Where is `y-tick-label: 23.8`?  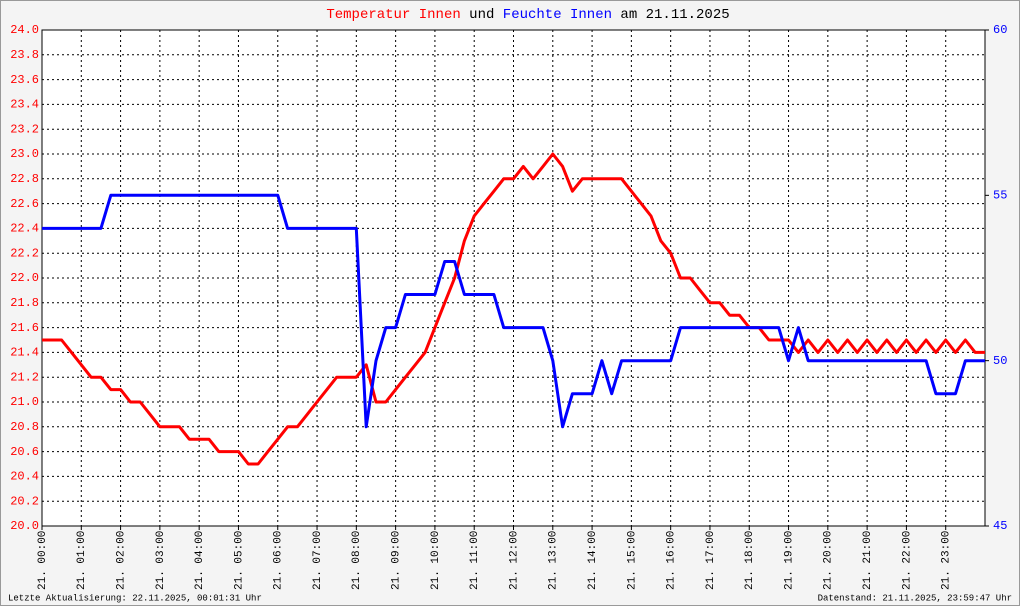 y-tick-label: 23.8 is located at coordinates (24, 55).